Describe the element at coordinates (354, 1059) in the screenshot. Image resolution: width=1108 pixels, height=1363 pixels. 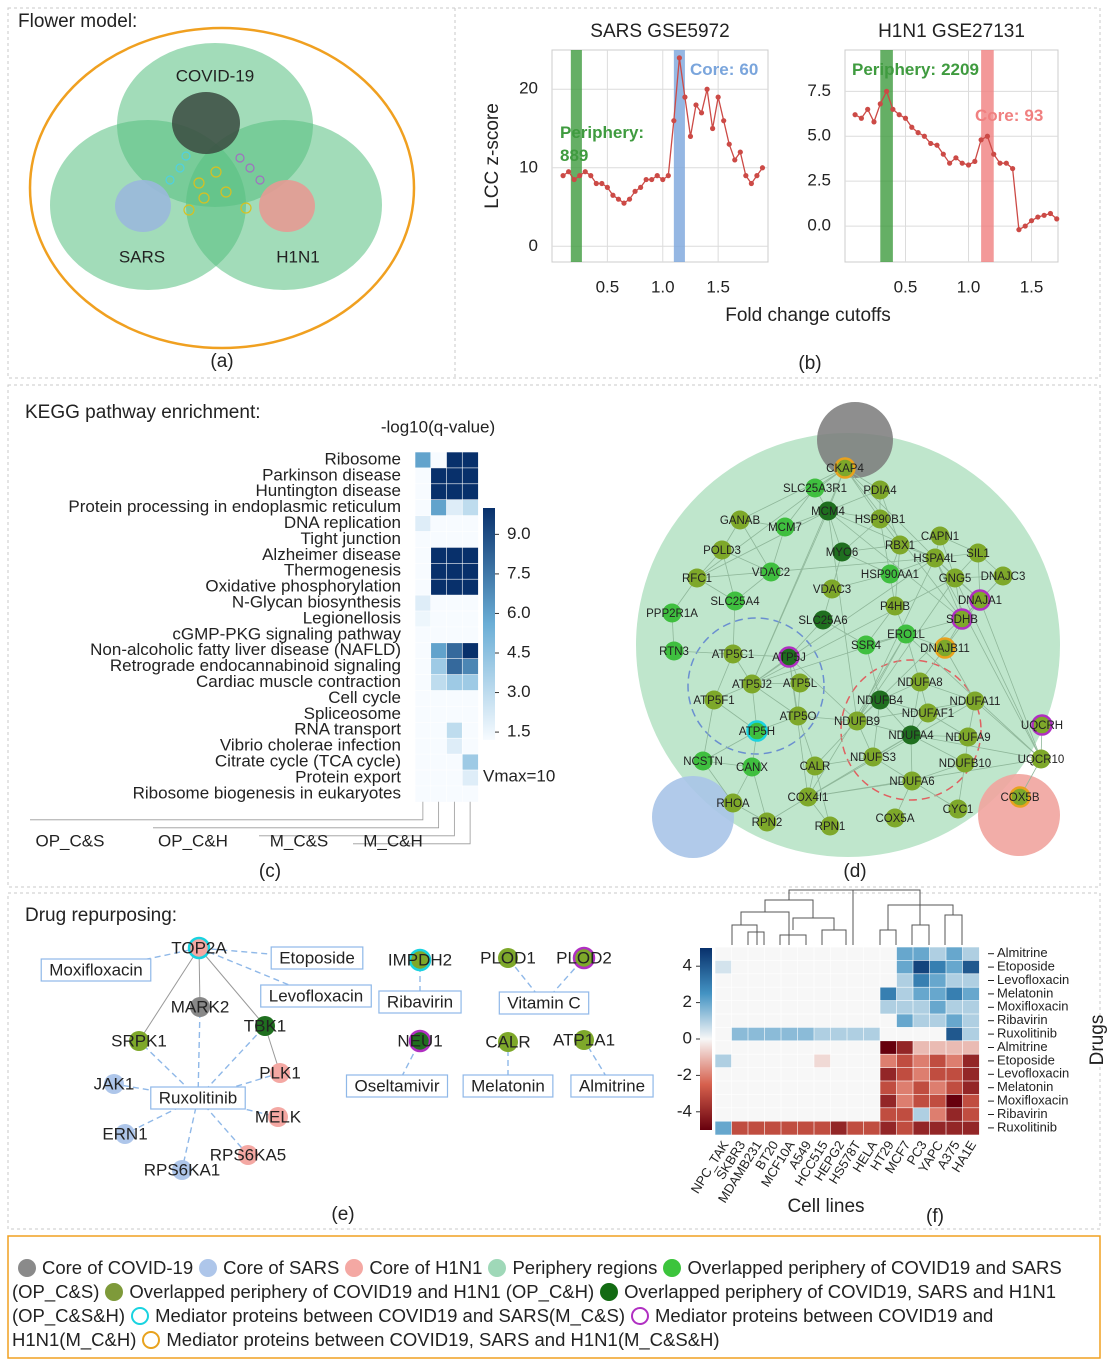
I see `drug-network-edges` at that location.